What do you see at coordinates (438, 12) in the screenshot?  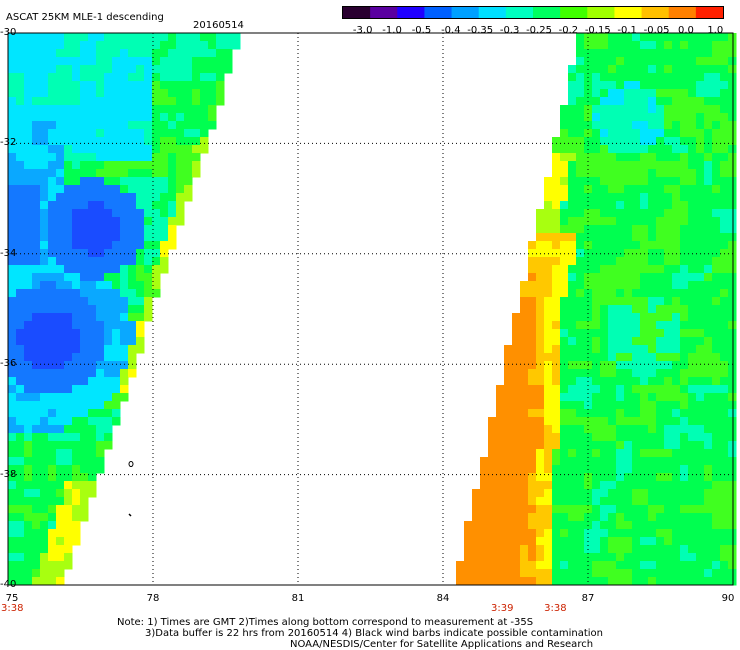 I see `colorbar-swatch` at bounding box center [438, 12].